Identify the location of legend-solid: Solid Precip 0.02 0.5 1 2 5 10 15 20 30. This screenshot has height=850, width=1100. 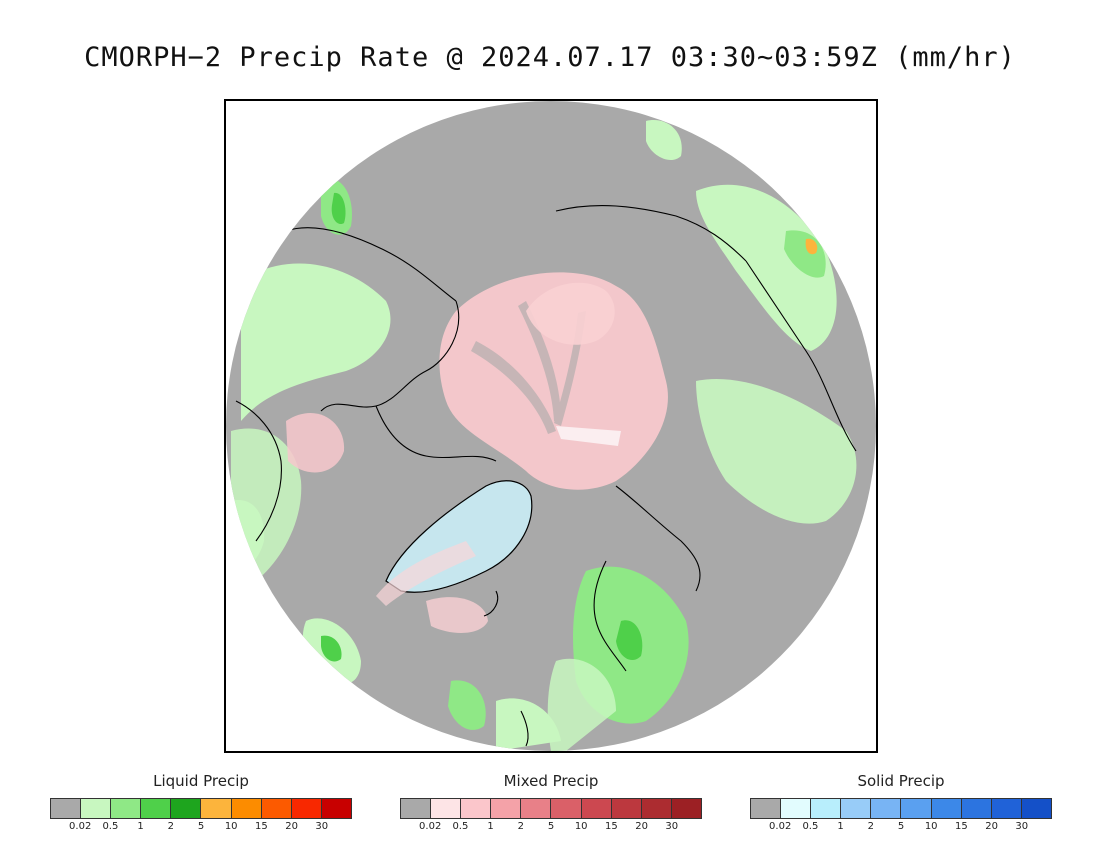
(901, 802).